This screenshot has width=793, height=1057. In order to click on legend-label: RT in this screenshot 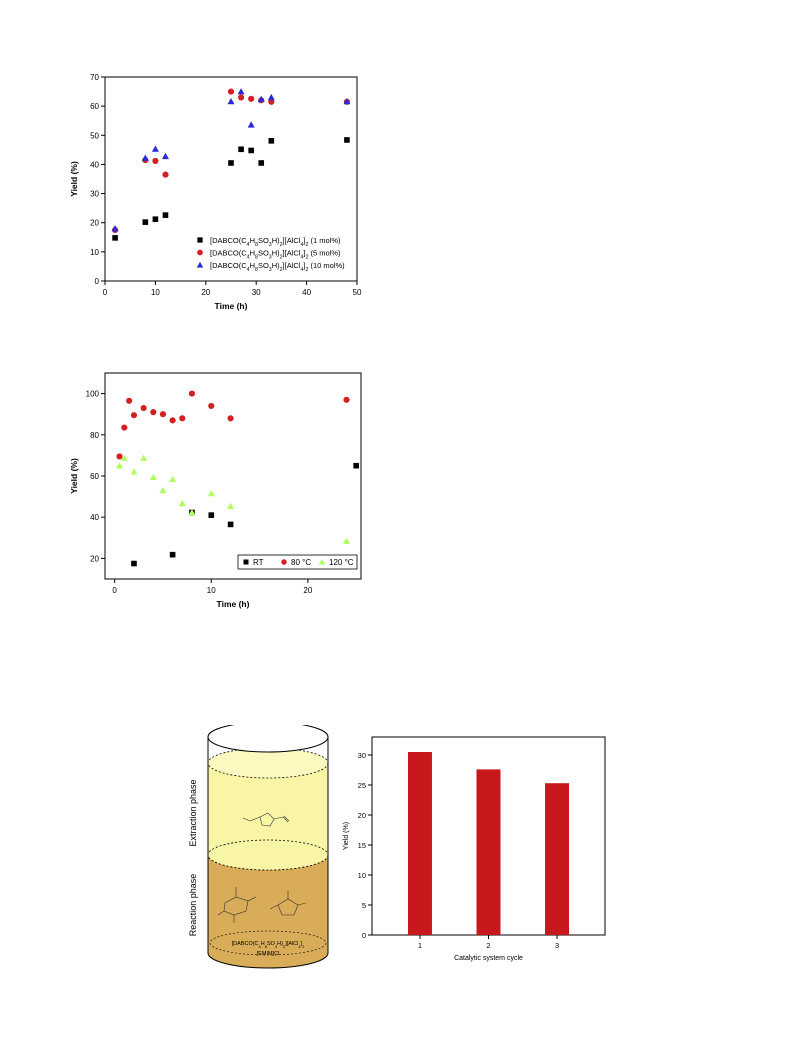, I will do `click(258, 562)`.